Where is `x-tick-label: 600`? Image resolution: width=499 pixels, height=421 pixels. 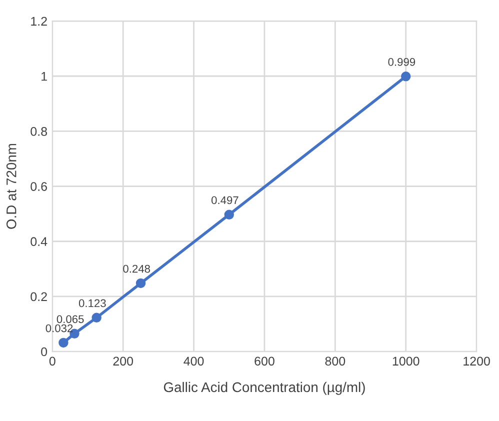 x-tick-label: 600 is located at coordinates (264, 361).